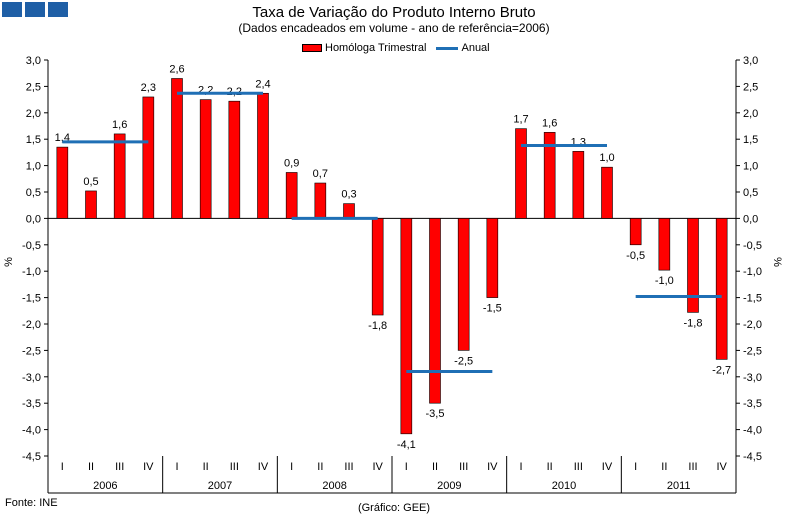  I want to click on credit-note: (Gráfico: GEE), so click(394, 508).